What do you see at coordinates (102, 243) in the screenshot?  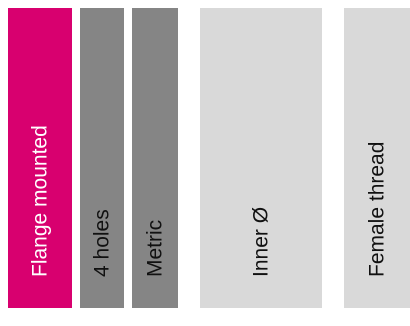 I see `tile-label-4-holes: 4 holes` at bounding box center [102, 243].